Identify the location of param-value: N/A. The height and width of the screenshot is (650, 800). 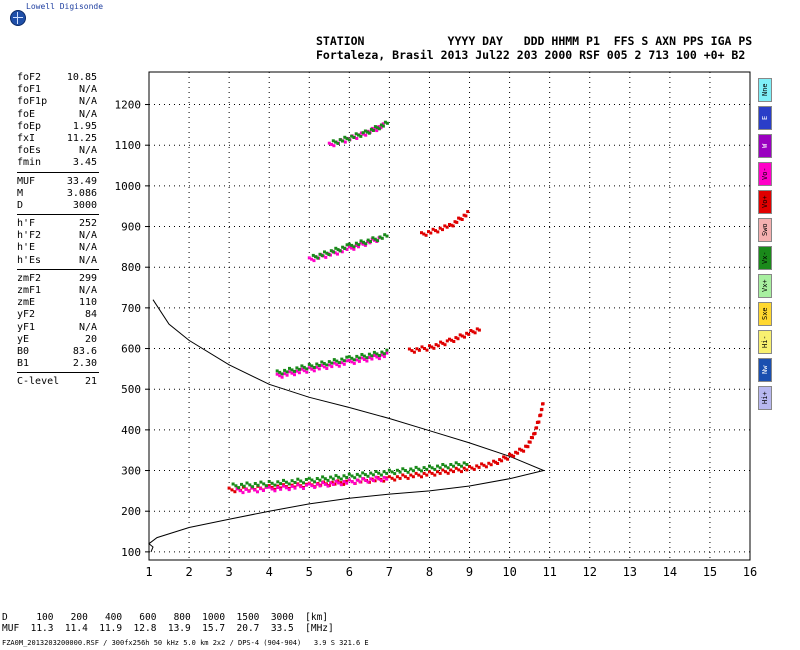
(87, 327).